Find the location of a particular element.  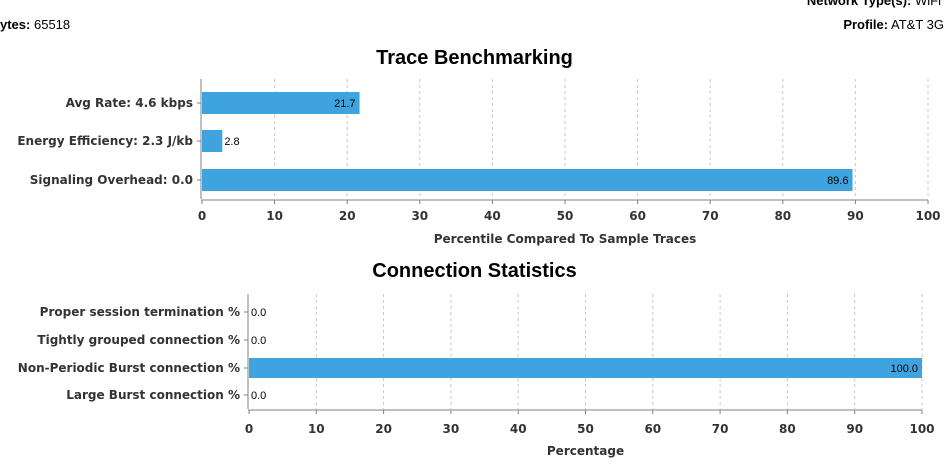

data-label: 2.8 is located at coordinates (231, 142).